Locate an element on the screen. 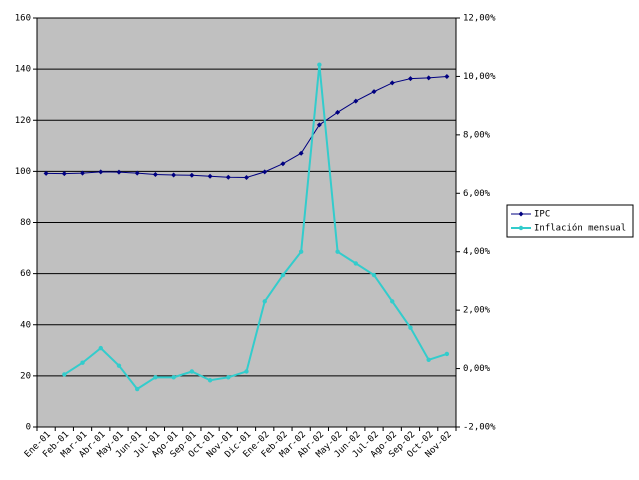 Image resolution: width=639 pixels, height=480 pixels. y2-tick-label: 12,00% is located at coordinates (479, 19).